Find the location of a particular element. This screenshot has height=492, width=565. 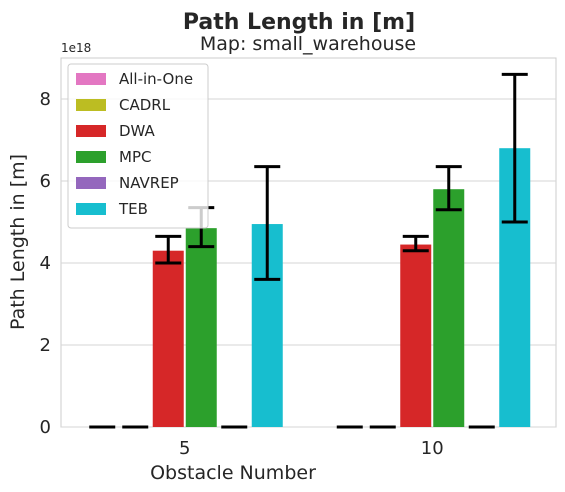

y-tick-label: 6 is located at coordinates (45, 181).